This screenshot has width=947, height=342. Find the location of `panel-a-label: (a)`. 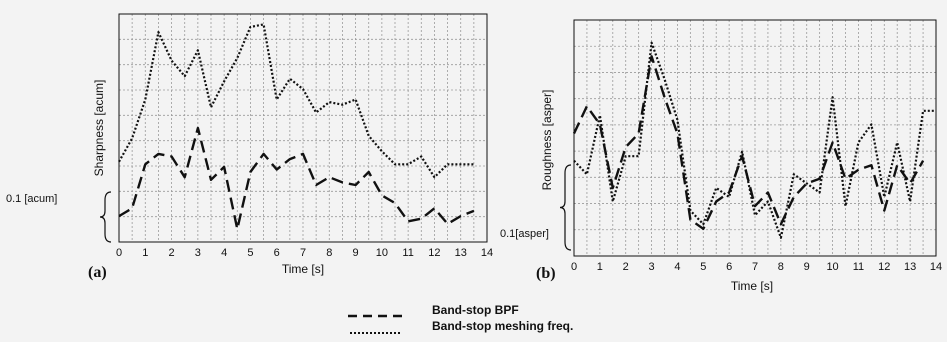

panel-a-label: (a) is located at coordinates (97, 272).